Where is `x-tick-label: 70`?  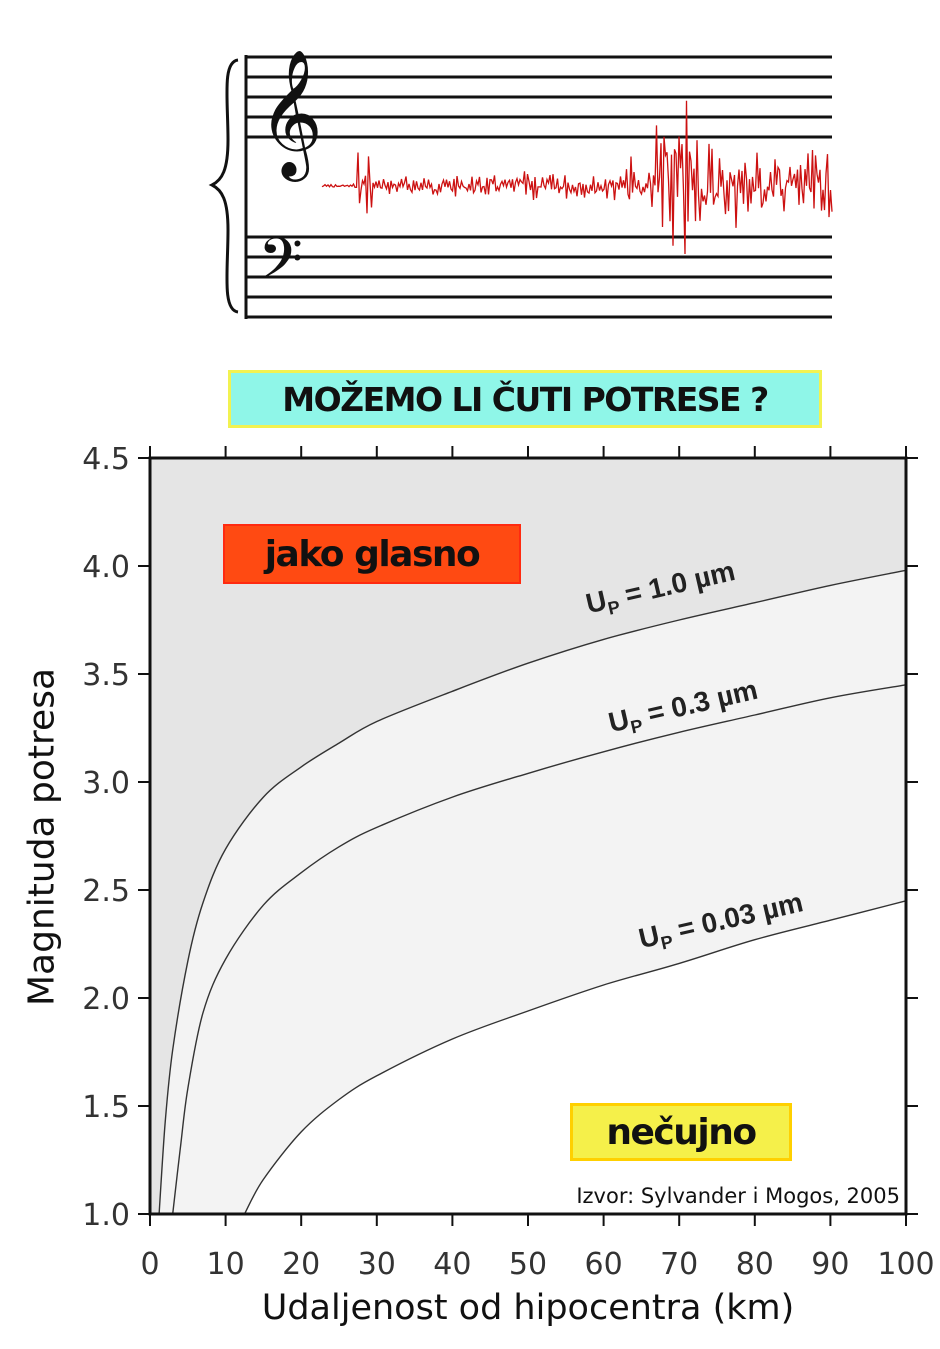
x-tick-label: 70 is located at coordinates (679, 1264).